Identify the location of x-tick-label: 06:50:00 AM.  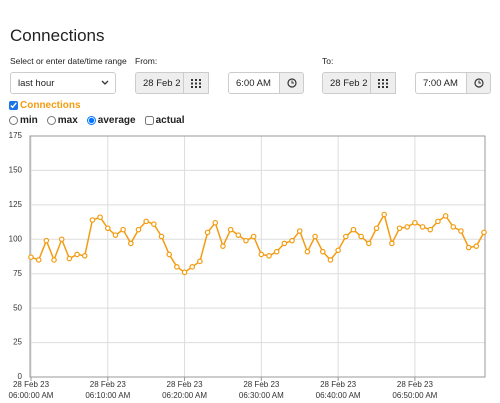
(414, 395).